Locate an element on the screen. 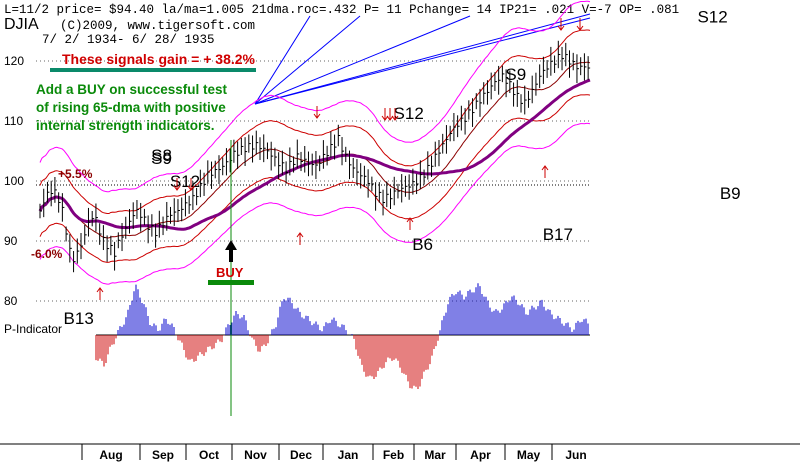  y-axis: 80 90 100 110 120 is located at coordinates (14, 181).